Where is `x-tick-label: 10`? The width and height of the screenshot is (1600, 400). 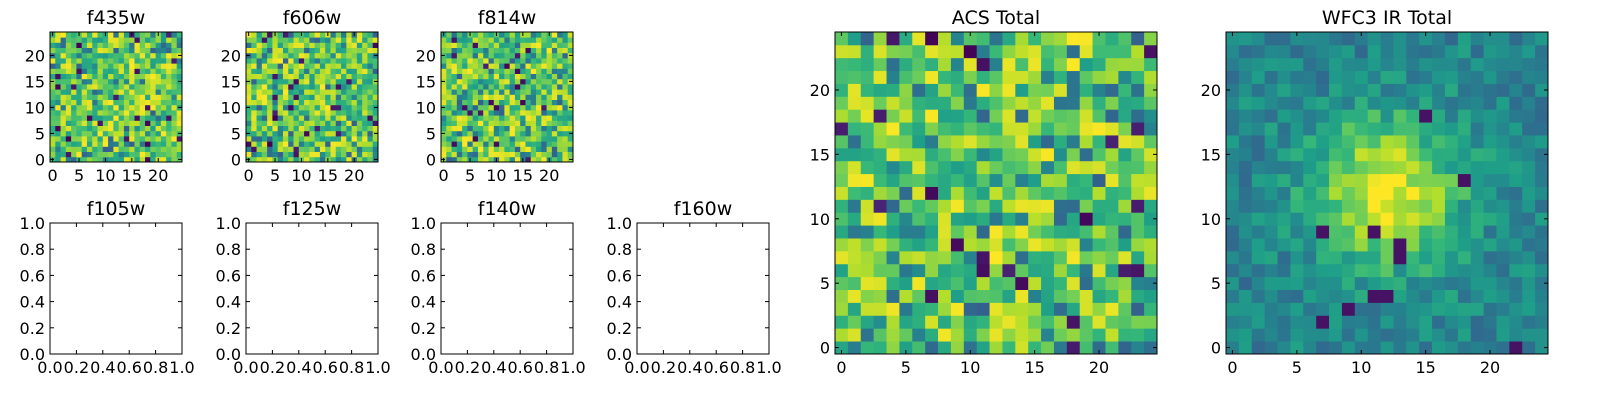
x-tick-label: 10 is located at coordinates (496, 175).